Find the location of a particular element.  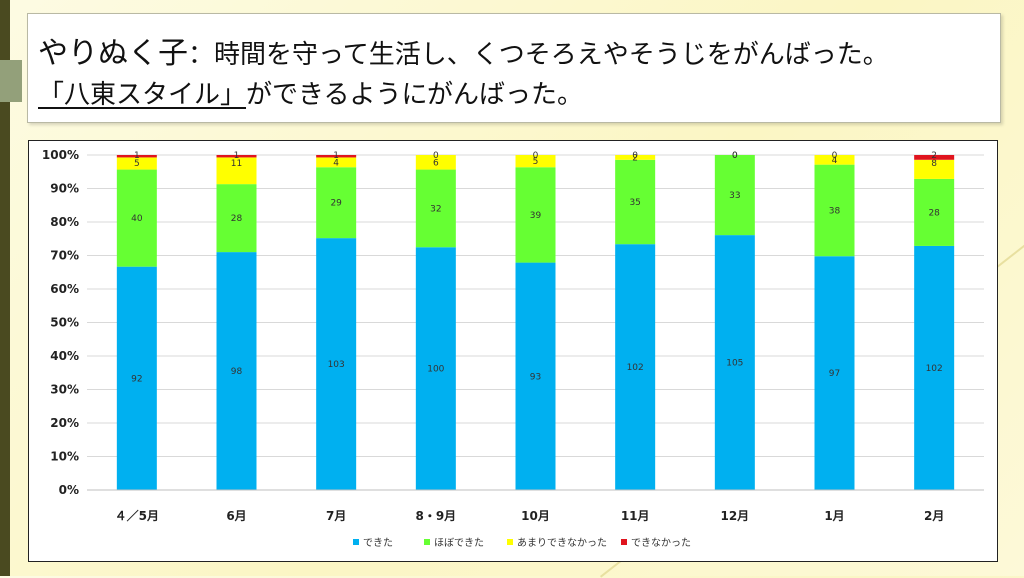

y-tick-label: 80% is located at coordinates (64, 222).